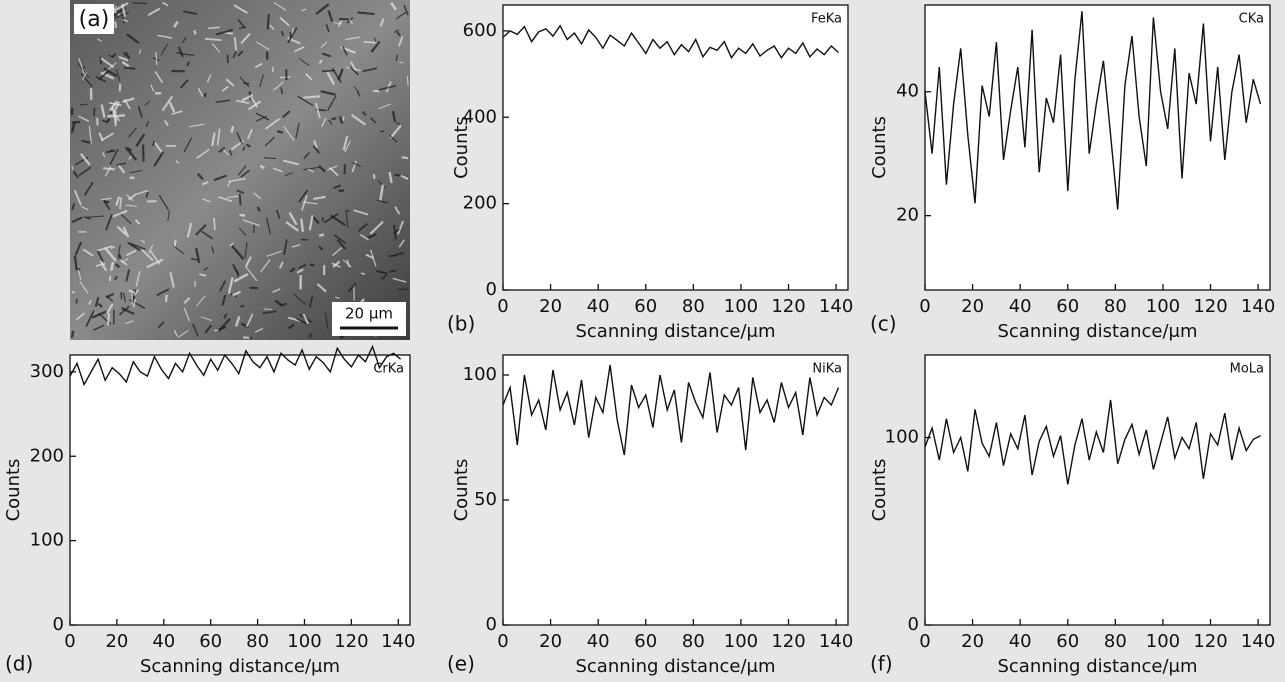 The image size is (1285, 682). What do you see at coordinates (502, 641) in the screenshot?
I see `x-tick-label: 0` at bounding box center [502, 641].